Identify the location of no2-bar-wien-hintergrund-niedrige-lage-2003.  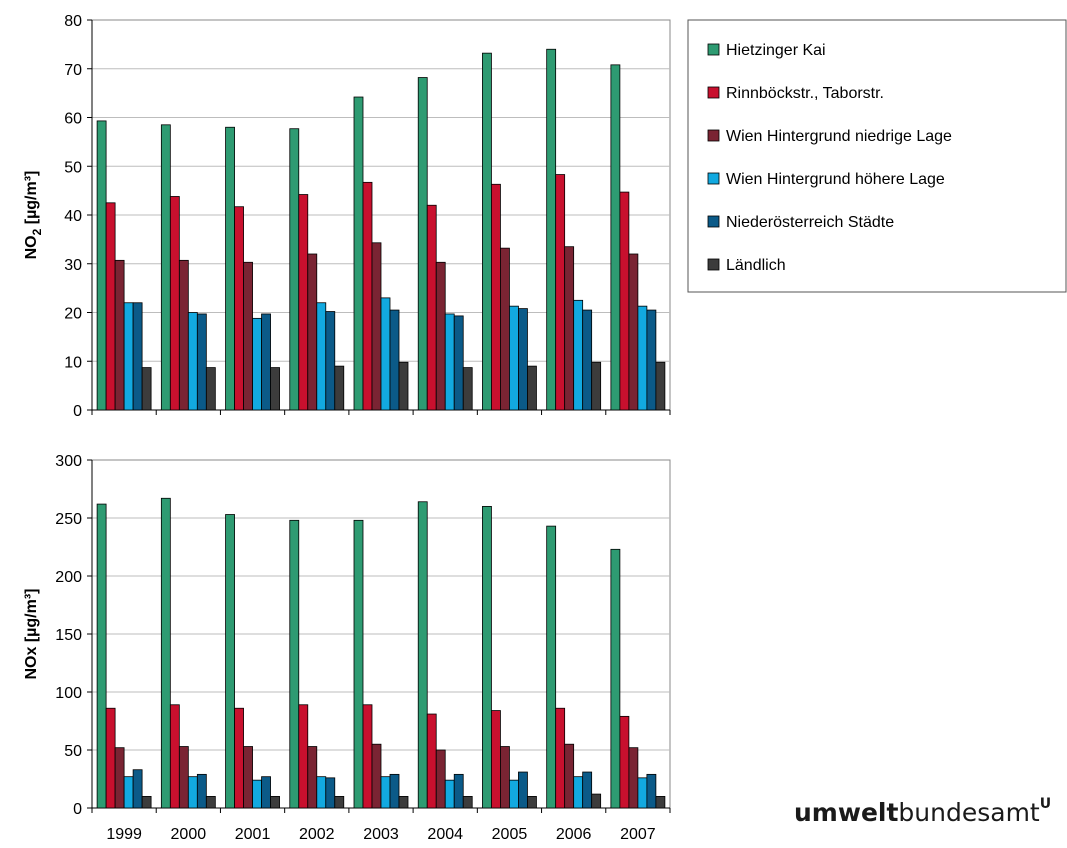
(376, 326).